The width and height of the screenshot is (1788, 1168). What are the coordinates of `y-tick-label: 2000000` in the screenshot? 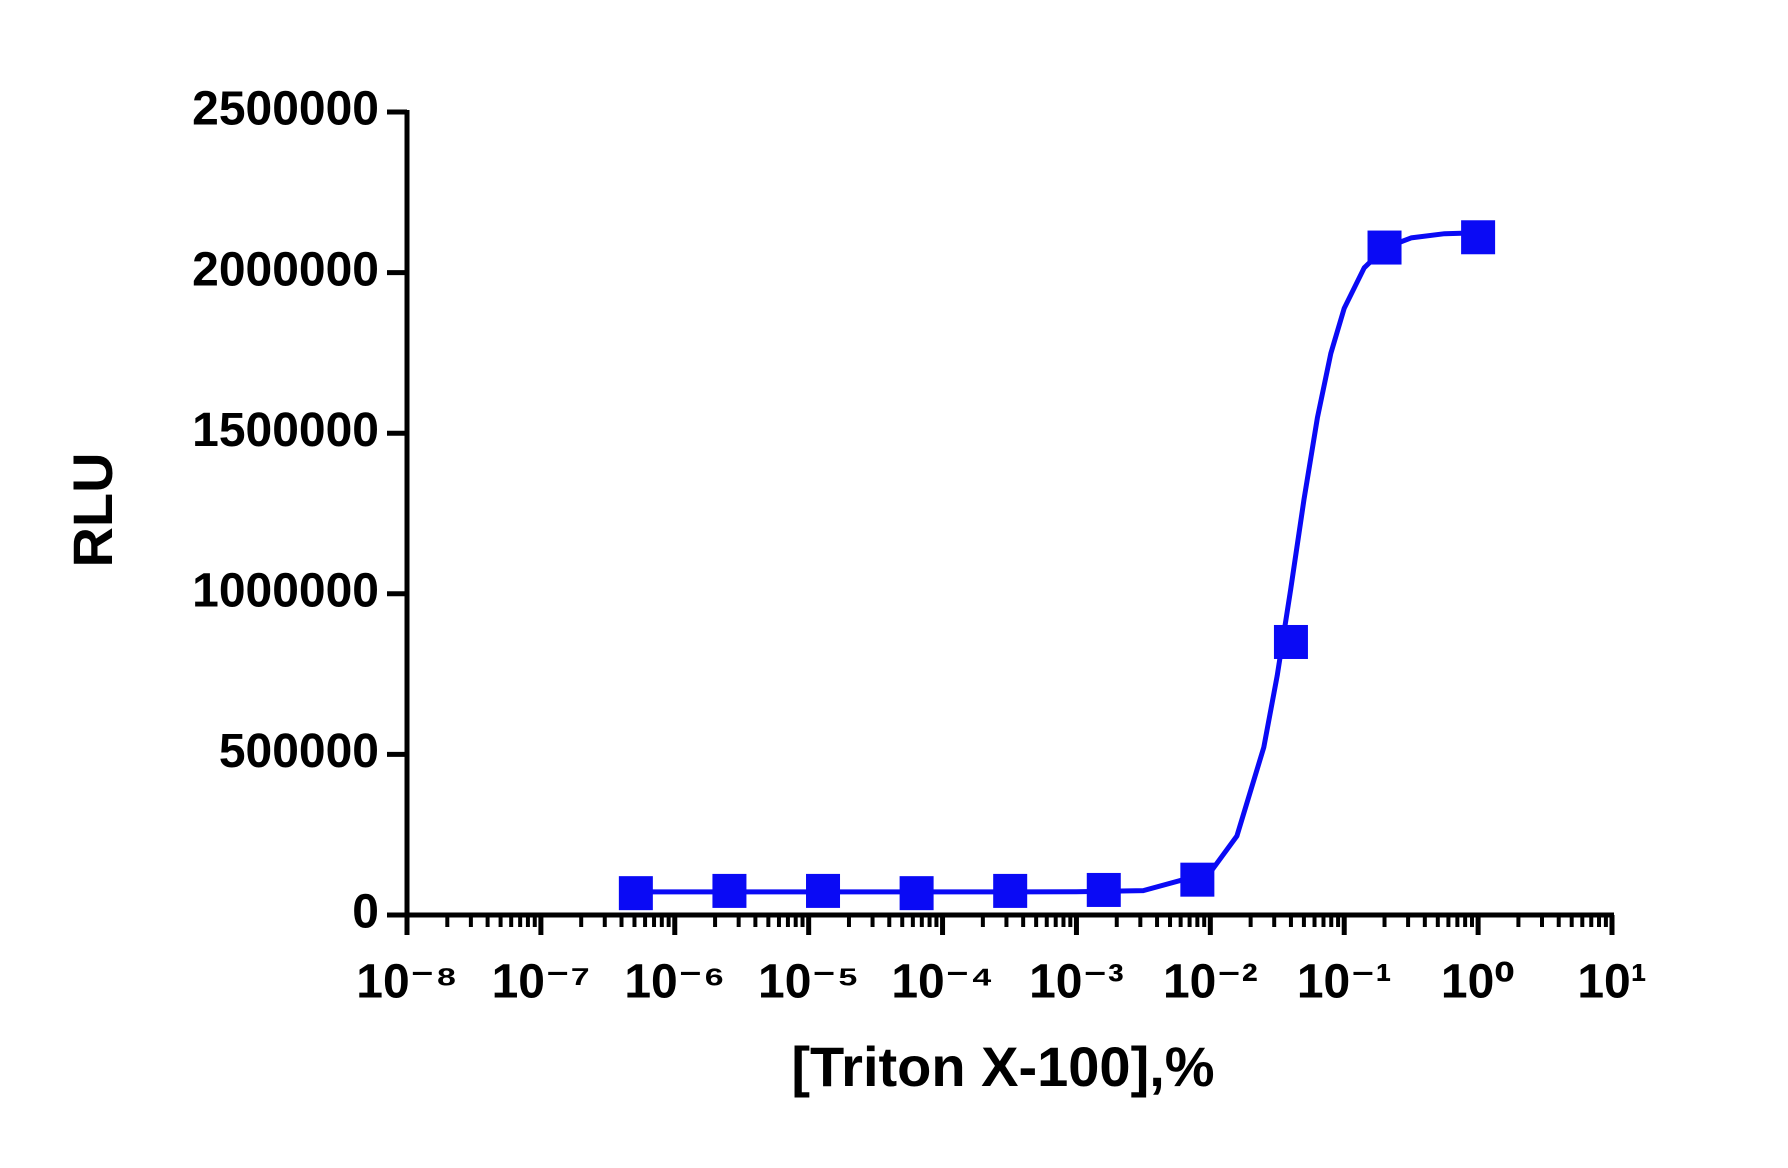 It's located at (285, 269).